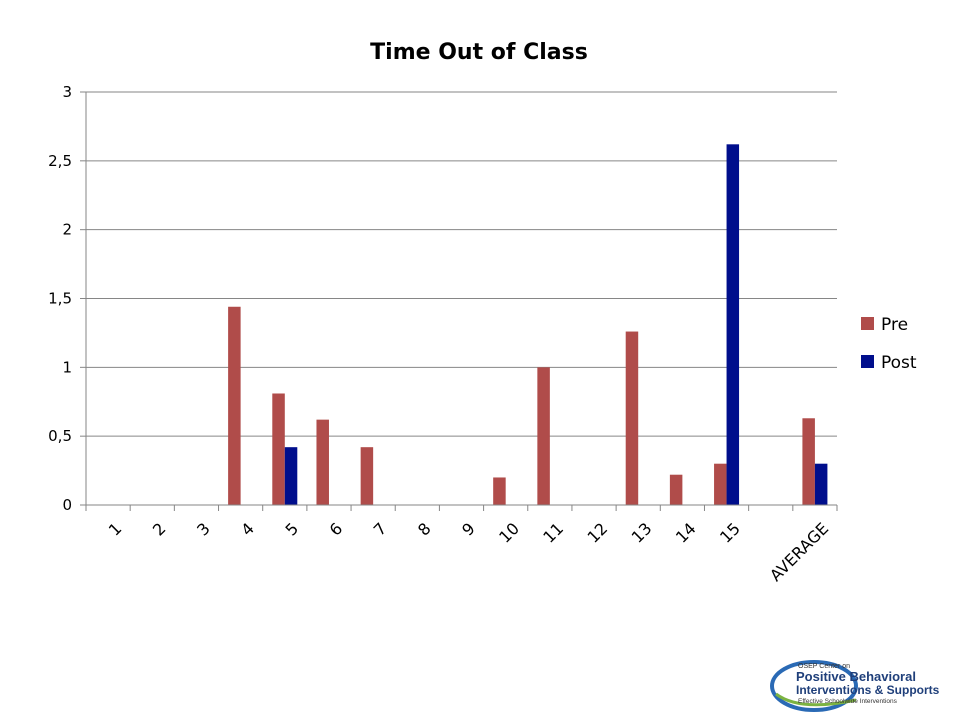 The image size is (960, 720). Describe the element at coordinates (60, 436) in the screenshot. I see `y-tick-label: 0,5` at that location.